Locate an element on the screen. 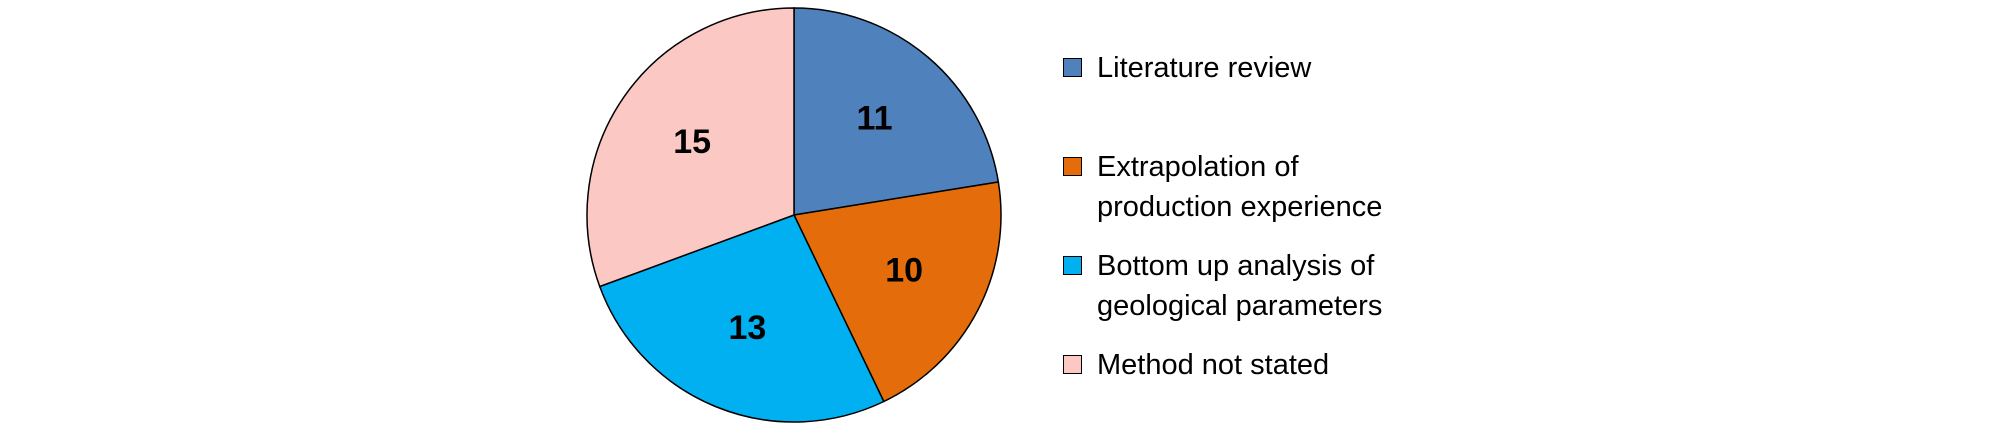  data-label: 15 is located at coordinates (692, 142).